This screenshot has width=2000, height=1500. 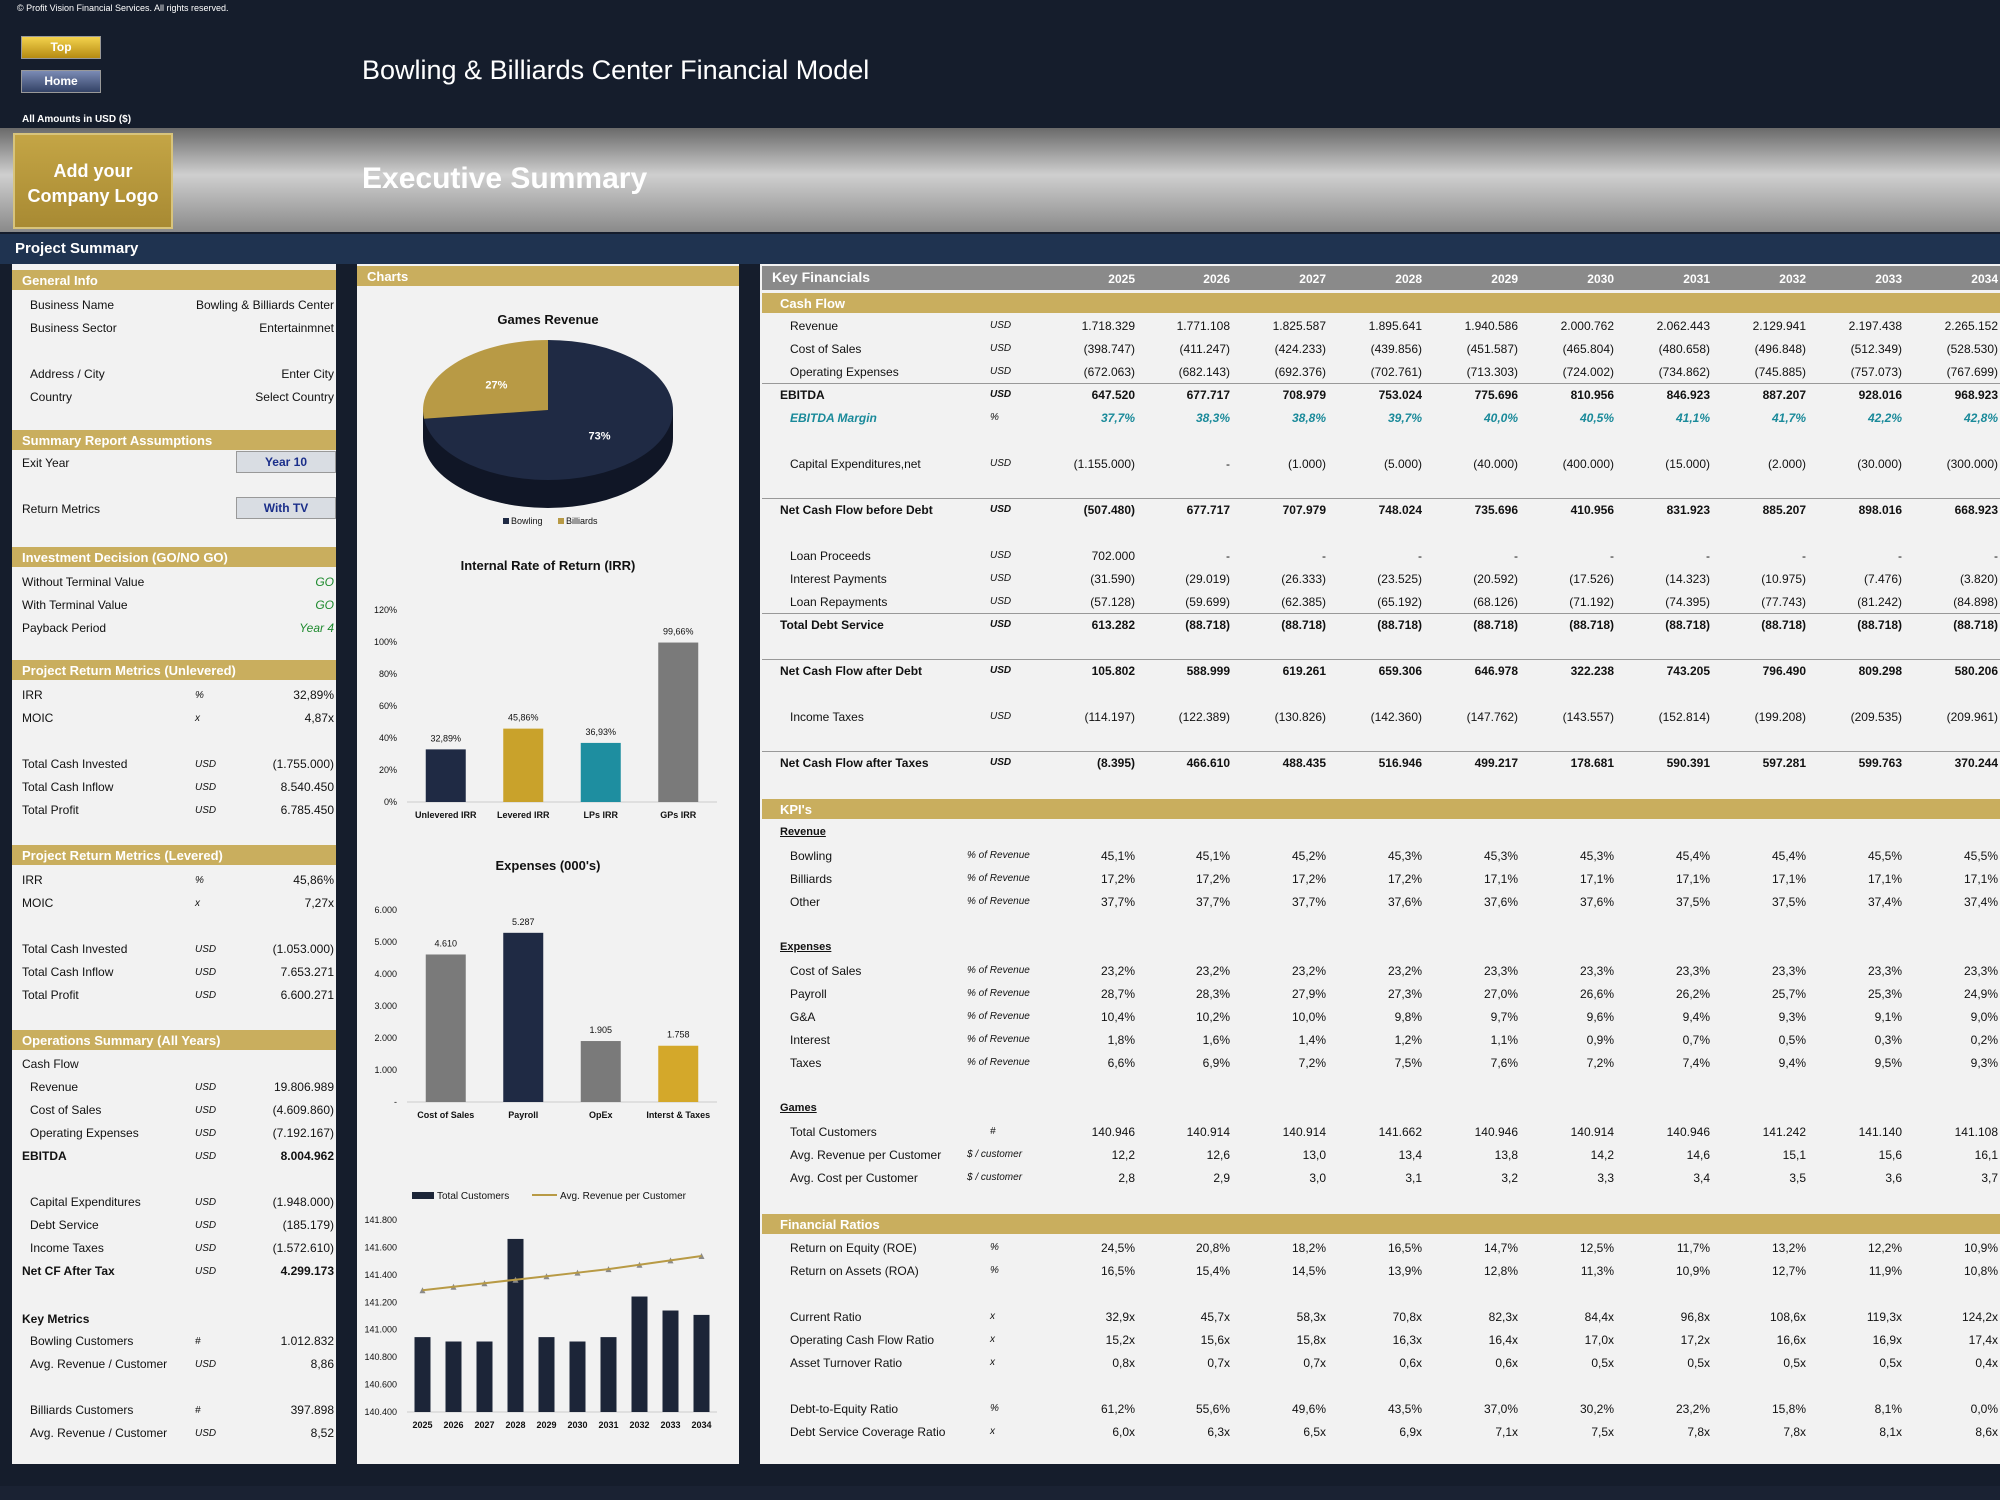 What do you see at coordinates (1381, 833) in the screenshot?
I see `kf-row: Revenue` at bounding box center [1381, 833].